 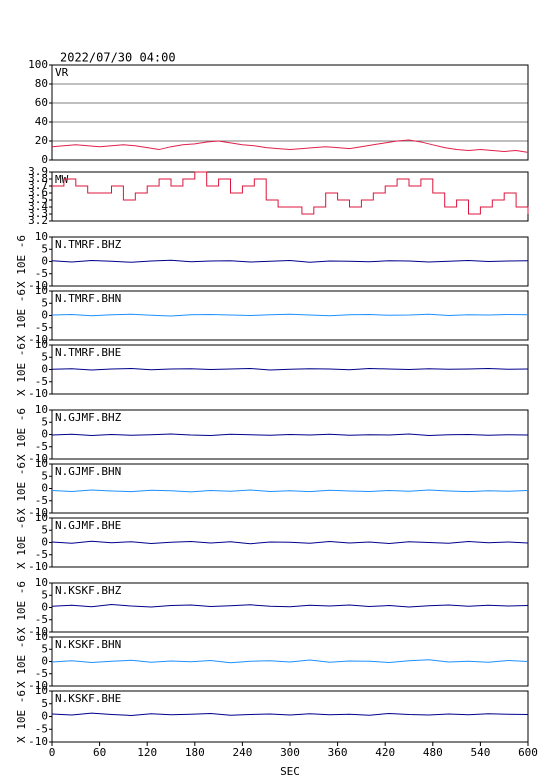 I want to click on chart-title: 2022/07/30 04:00, so click(x=118, y=58).